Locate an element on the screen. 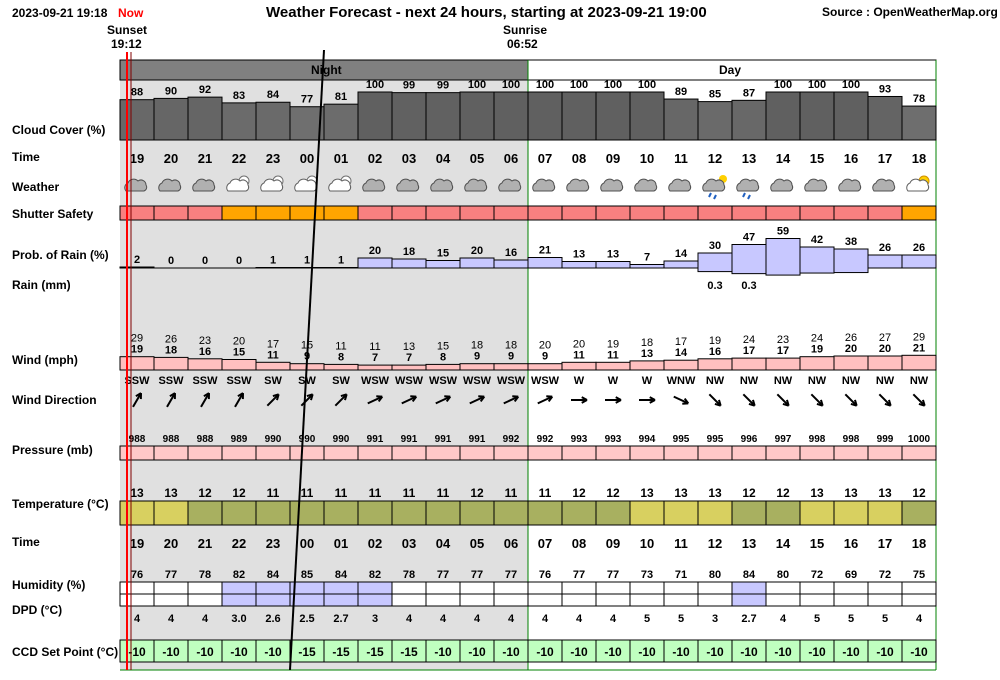 This screenshot has height=680, width=1000. wind-speed-value: 7 is located at coordinates (375, 358).